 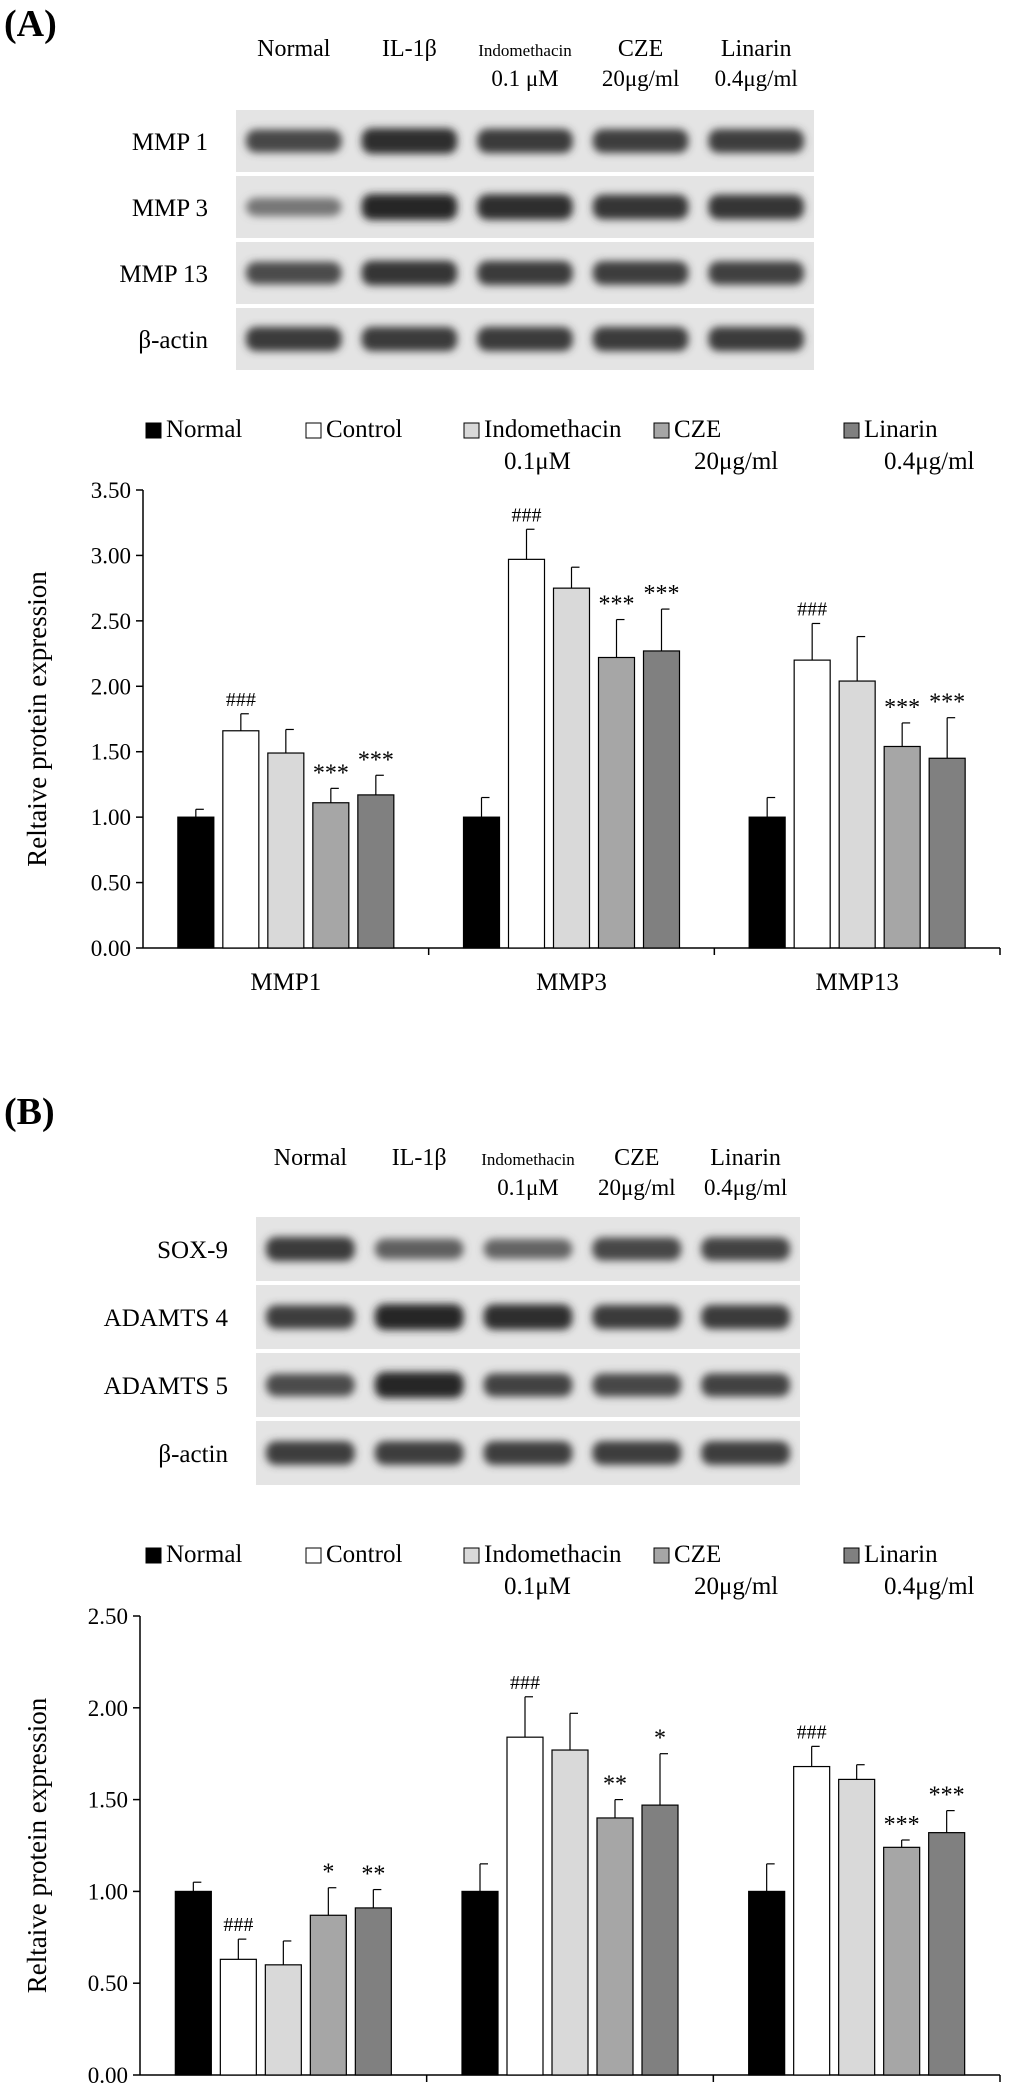 I want to click on x-tick-label: MMP13, so click(x=856, y=982).